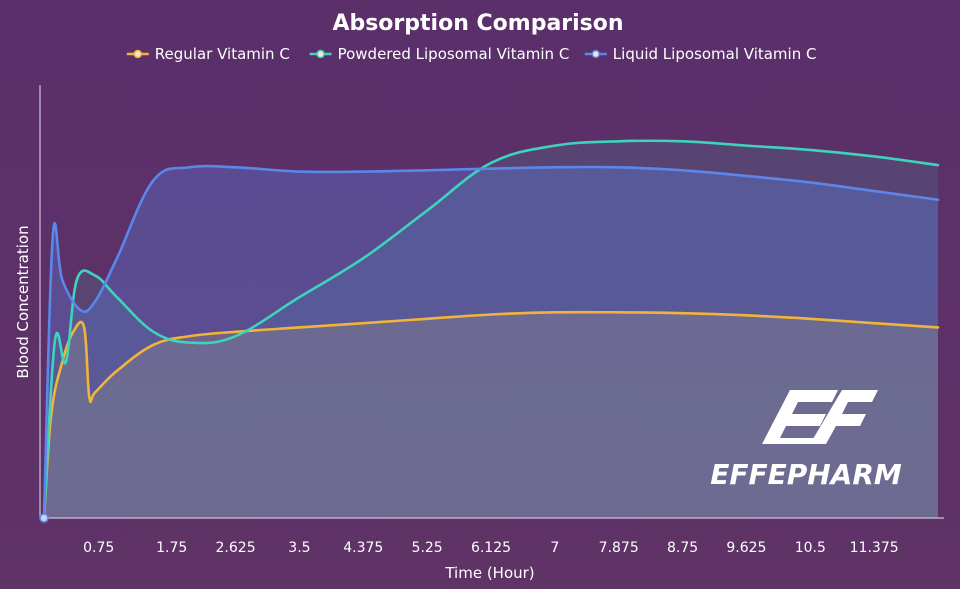 The image size is (960, 589). I want to click on origin-marker, so click(44, 518).